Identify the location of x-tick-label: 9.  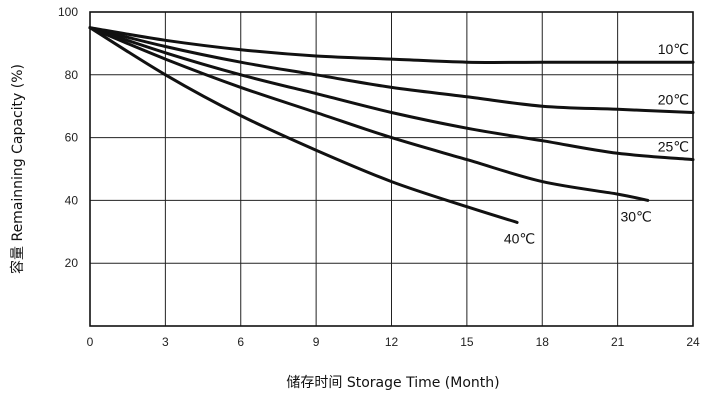
(316, 342).